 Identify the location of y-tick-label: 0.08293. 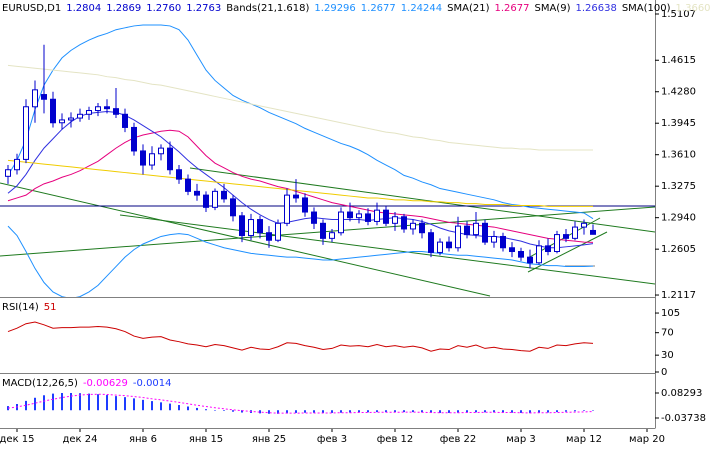
(681, 393).